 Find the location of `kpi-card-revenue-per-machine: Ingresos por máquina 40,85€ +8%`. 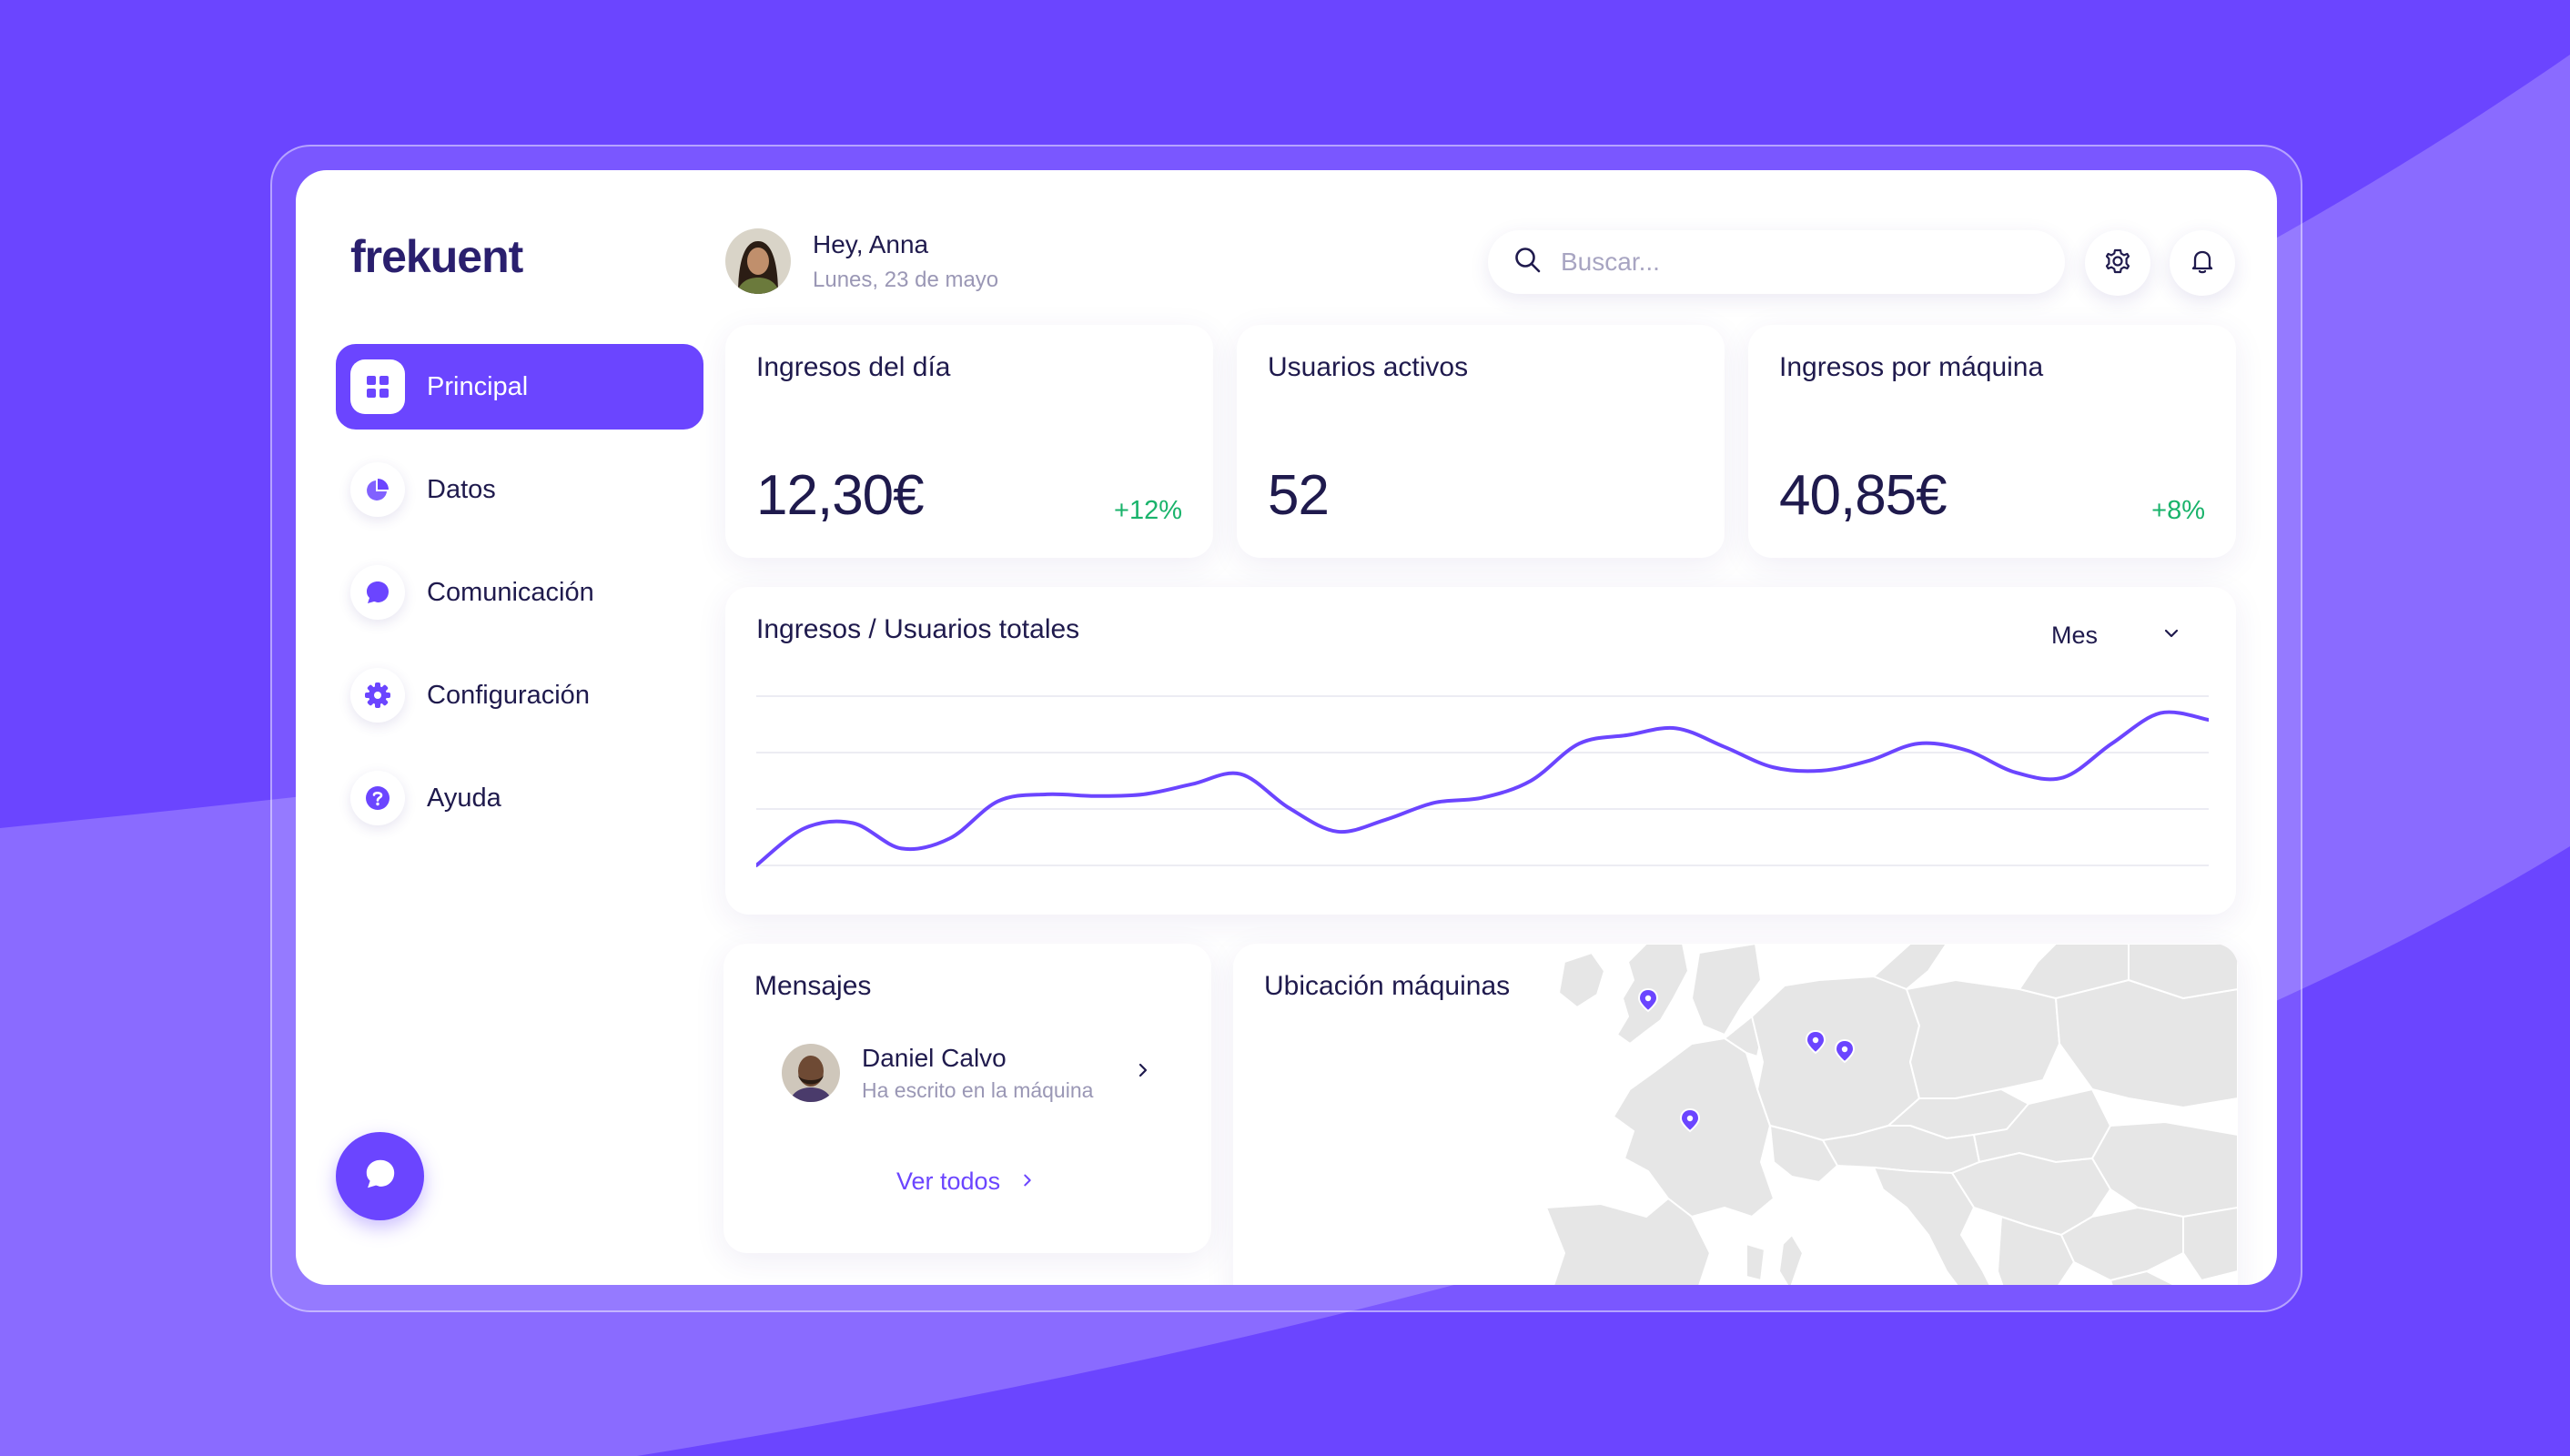

kpi-card-revenue-per-machine: Ingresos por máquina 40,85€ +8% is located at coordinates (1992, 442).